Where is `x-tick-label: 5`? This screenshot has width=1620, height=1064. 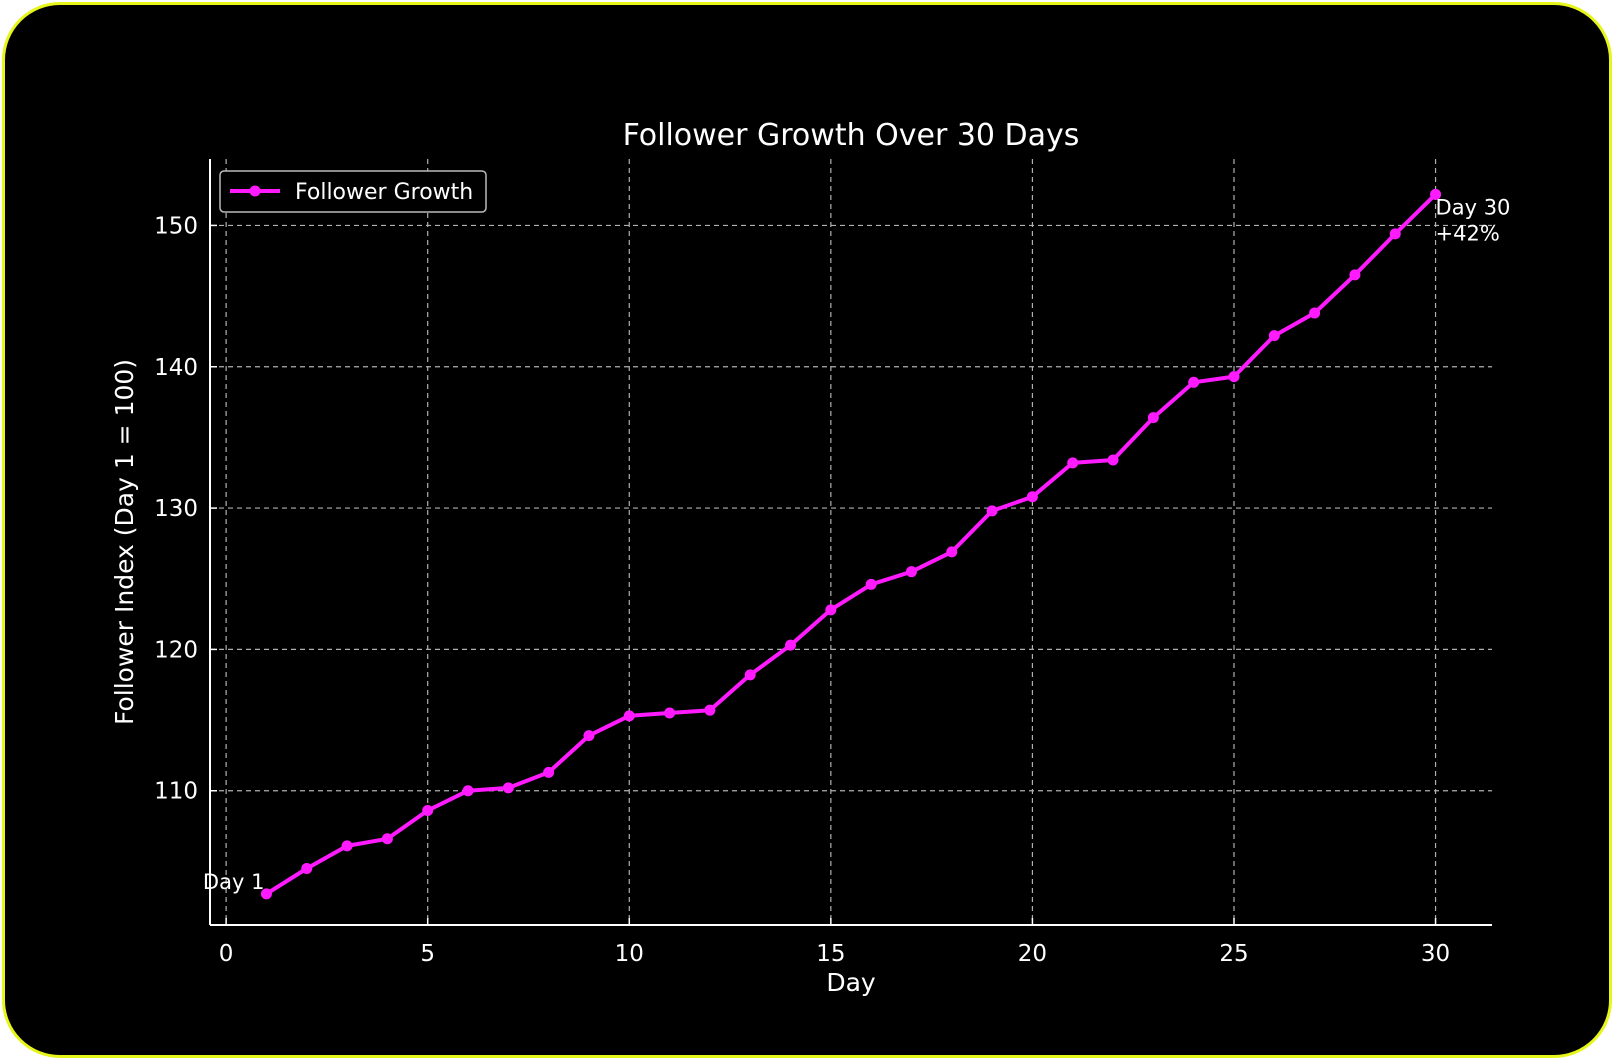
x-tick-label: 5 is located at coordinates (427, 954).